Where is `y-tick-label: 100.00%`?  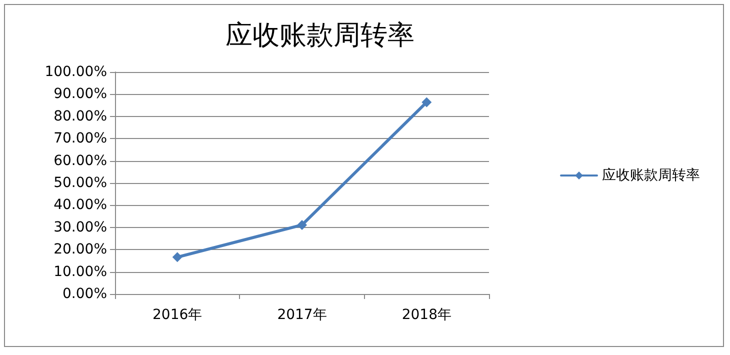
y-tick-label: 100.00% is located at coordinates (75, 72).